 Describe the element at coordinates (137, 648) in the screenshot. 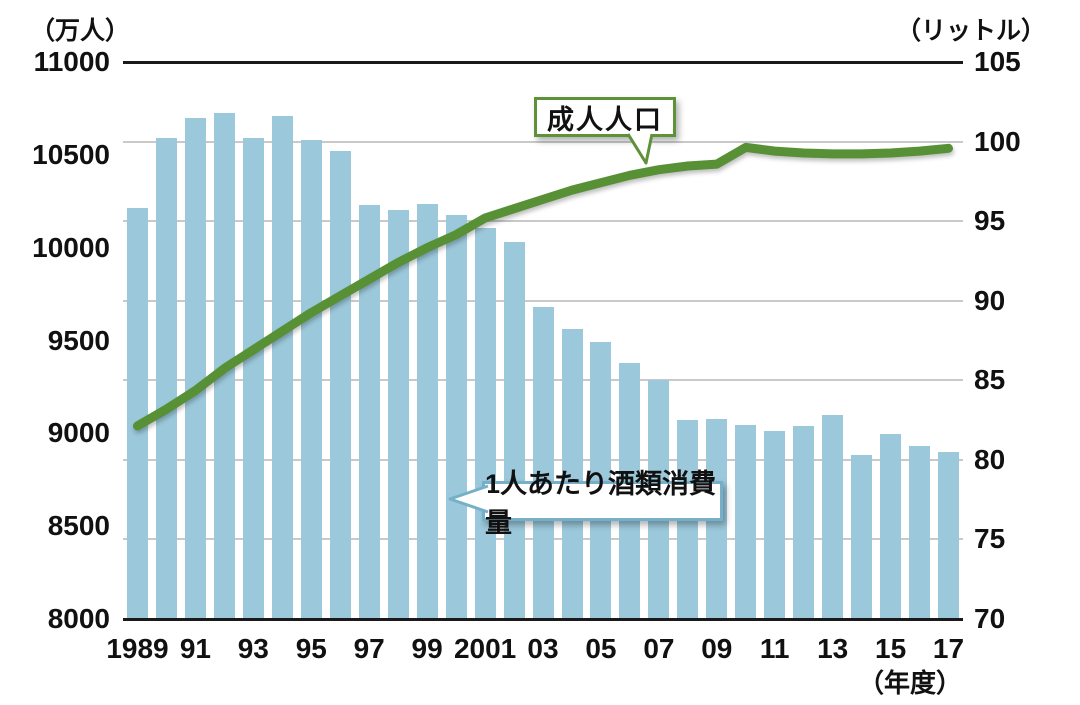

I see `x-tick-1989: 1989` at that location.